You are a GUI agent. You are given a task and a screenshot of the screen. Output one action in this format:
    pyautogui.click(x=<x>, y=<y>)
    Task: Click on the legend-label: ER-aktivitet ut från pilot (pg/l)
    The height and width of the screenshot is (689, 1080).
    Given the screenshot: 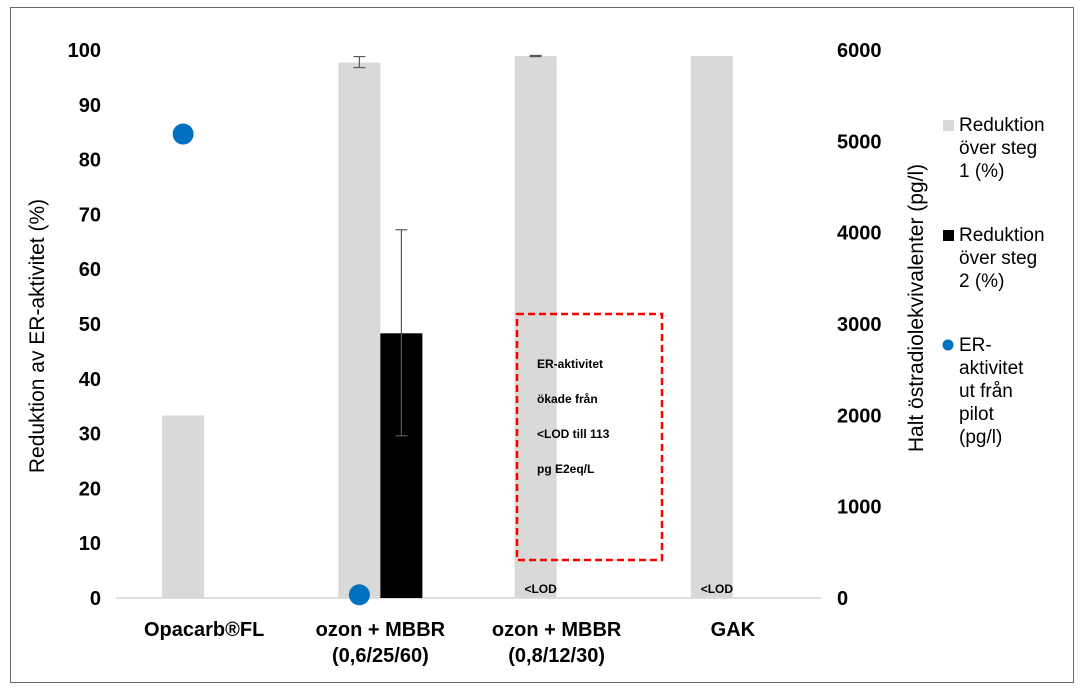 What is the action you would take?
    pyautogui.click(x=991, y=391)
    